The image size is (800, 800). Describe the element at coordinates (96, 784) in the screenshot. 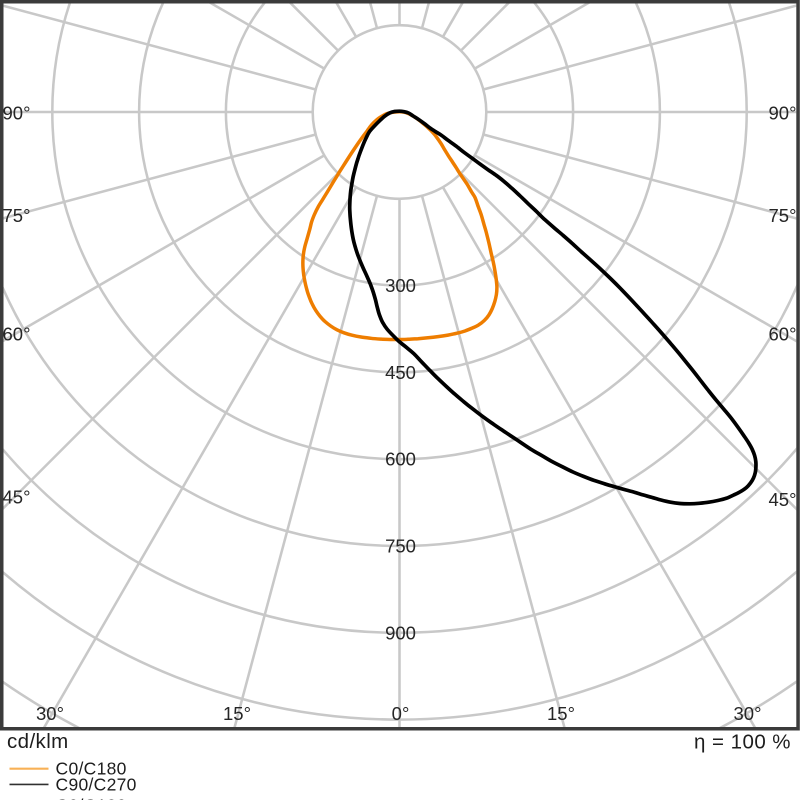

I see `svg-text: C90/C270` at that location.